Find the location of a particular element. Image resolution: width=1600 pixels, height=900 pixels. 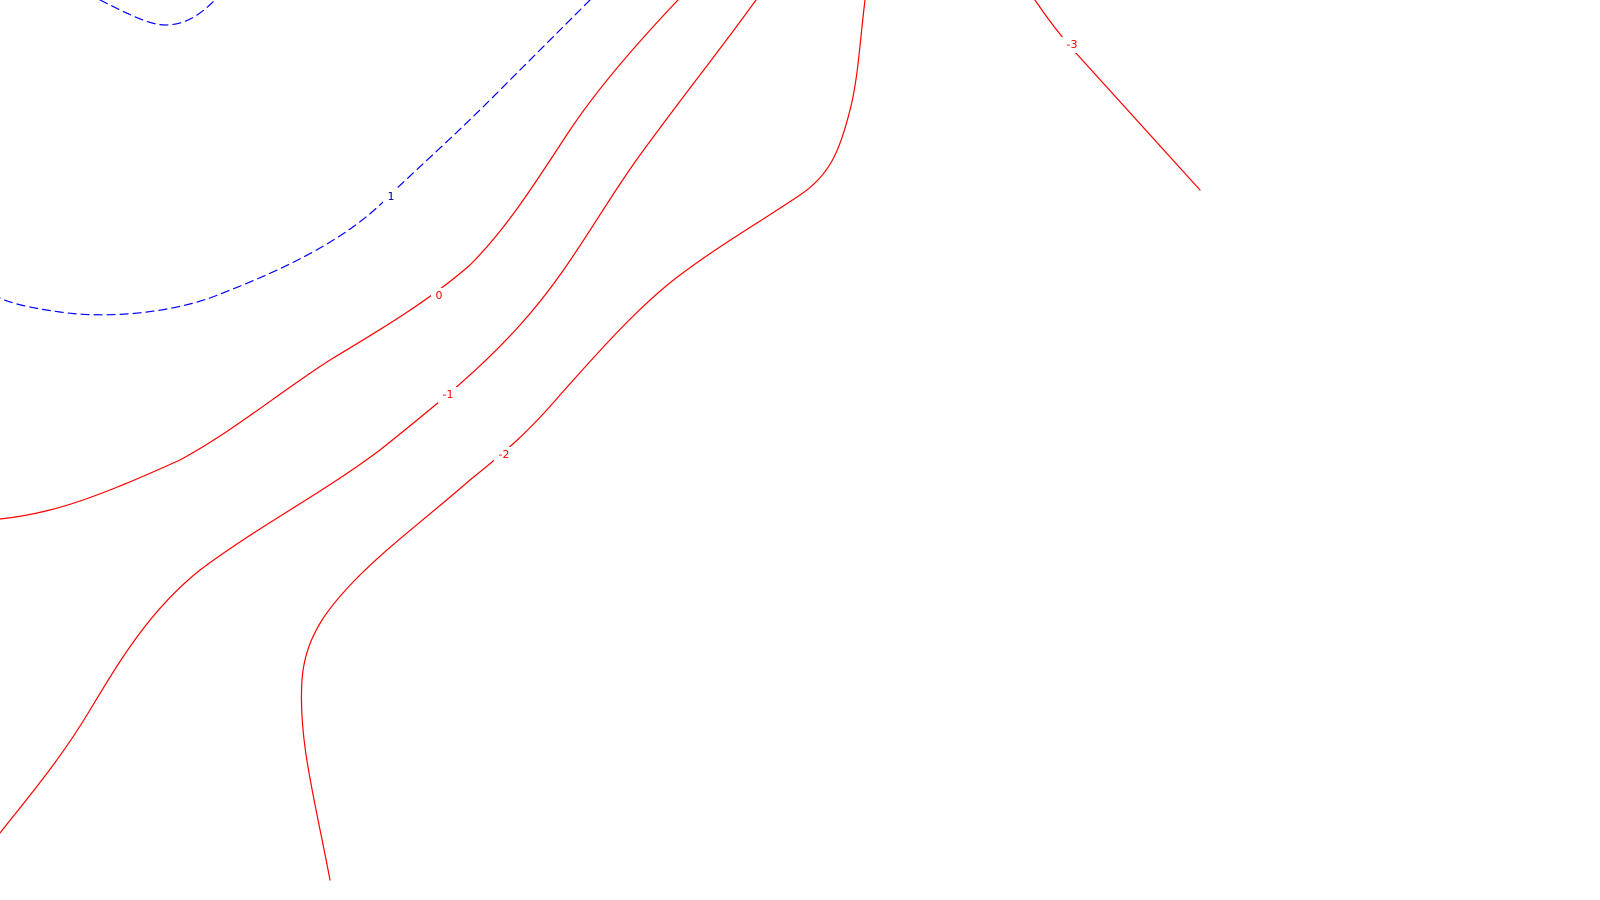

contour-label-1: 1 is located at coordinates (391, 196).